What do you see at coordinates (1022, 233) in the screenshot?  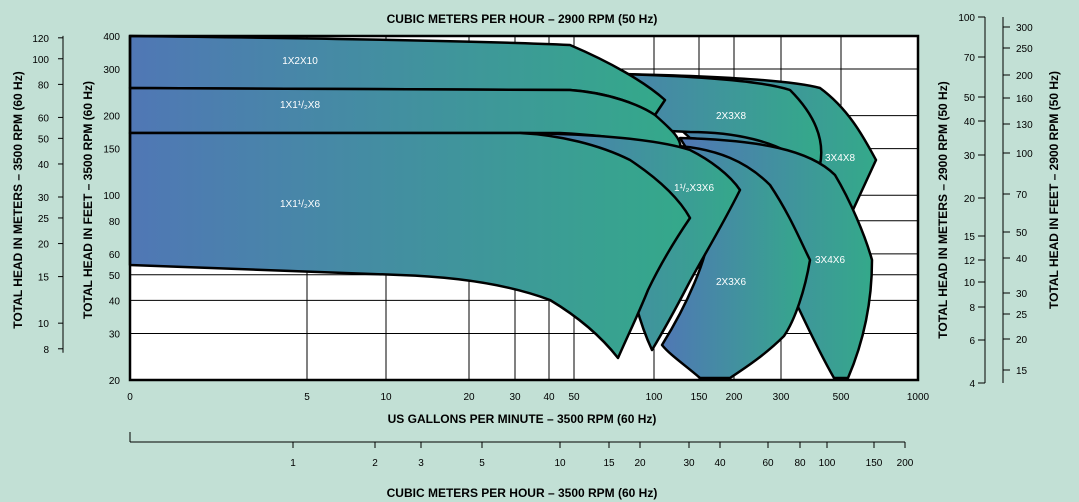 I see `y-feet-50-tick-label: 50` at bounding box center [1022, 233].